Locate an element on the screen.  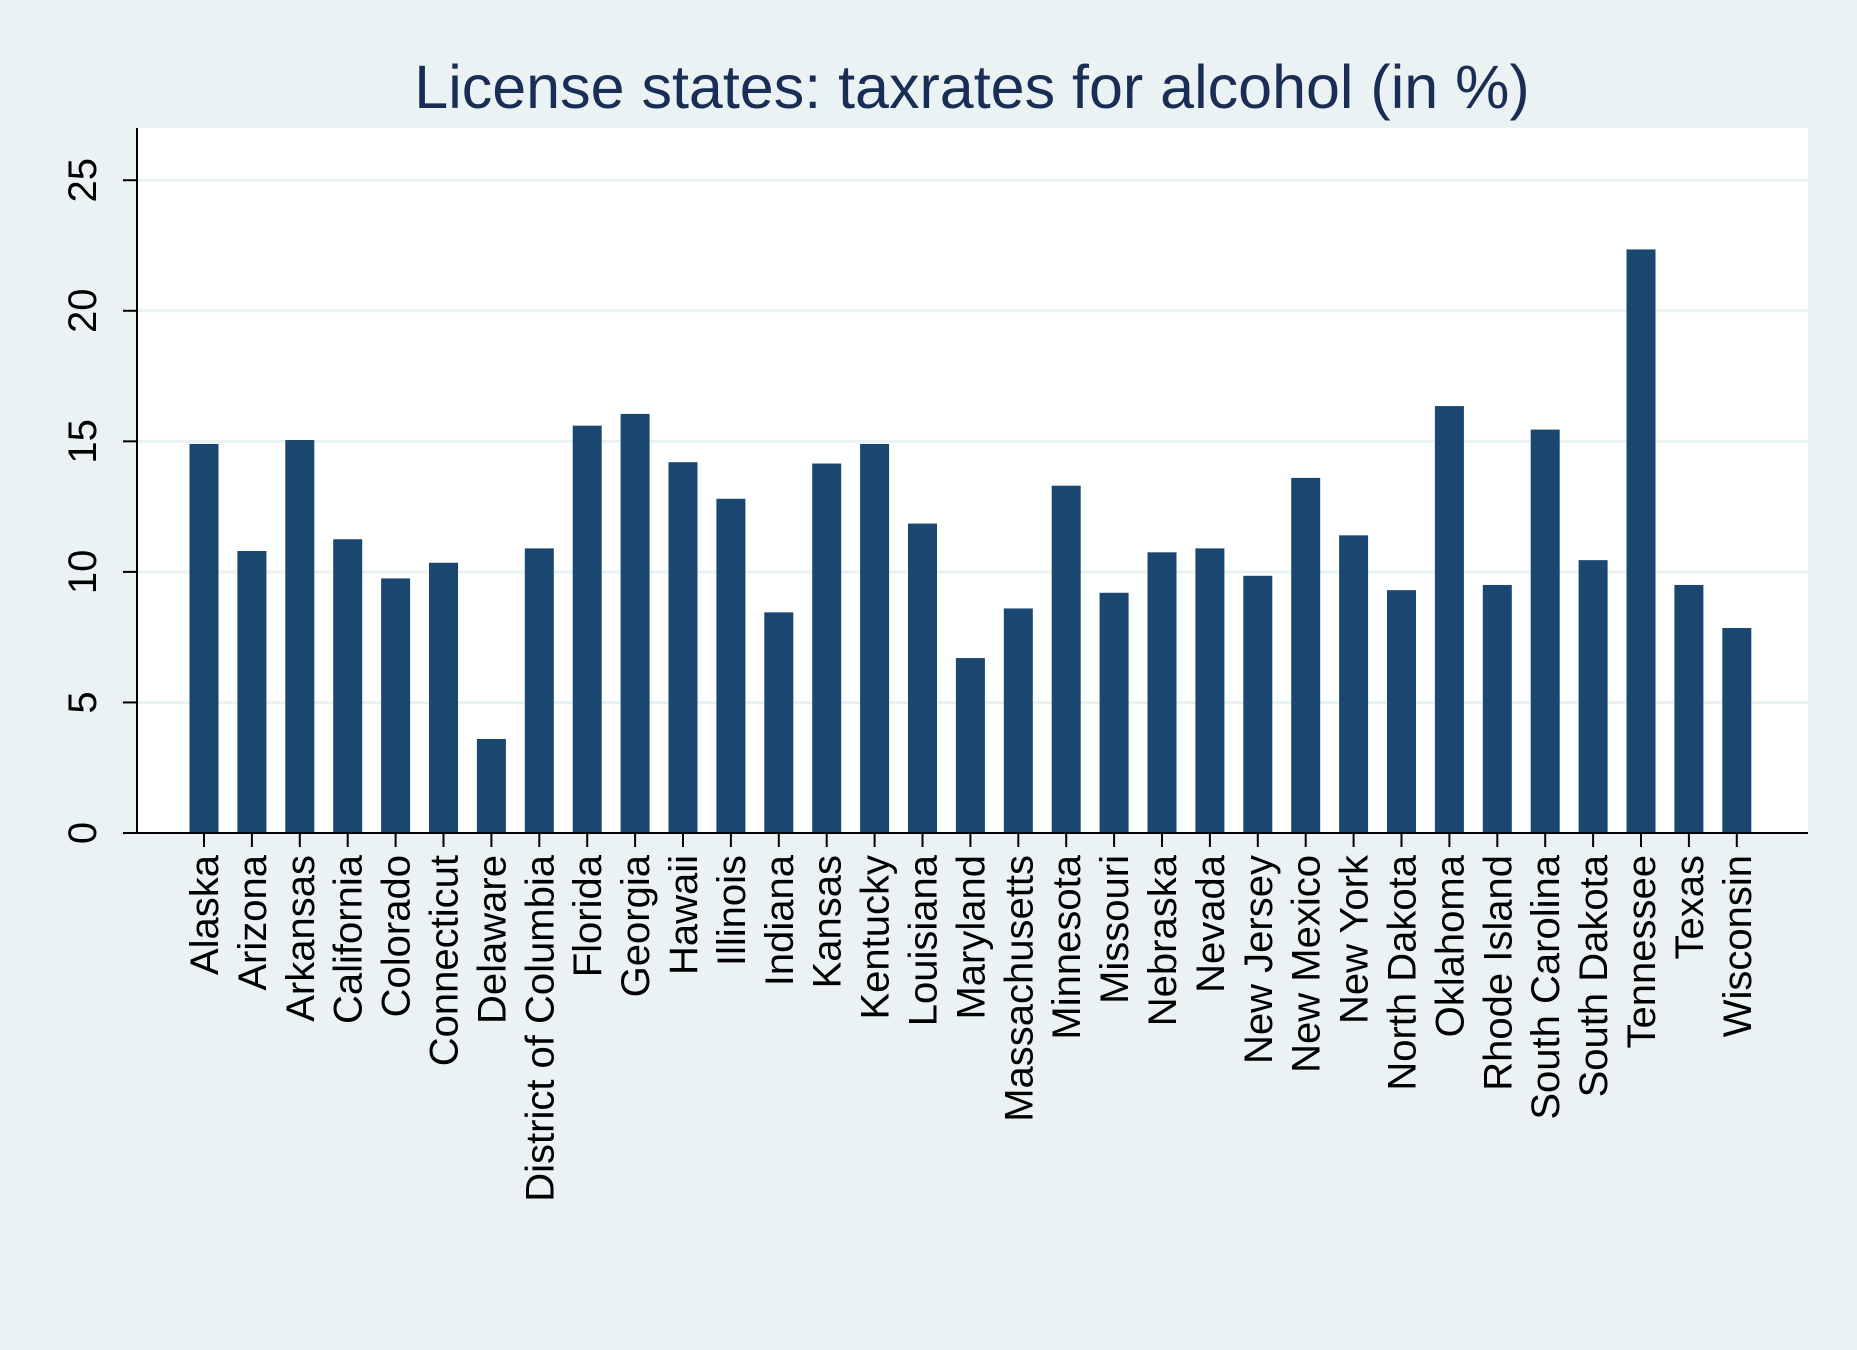
x-category-label: Texas is located at coordinates (1690, 907).